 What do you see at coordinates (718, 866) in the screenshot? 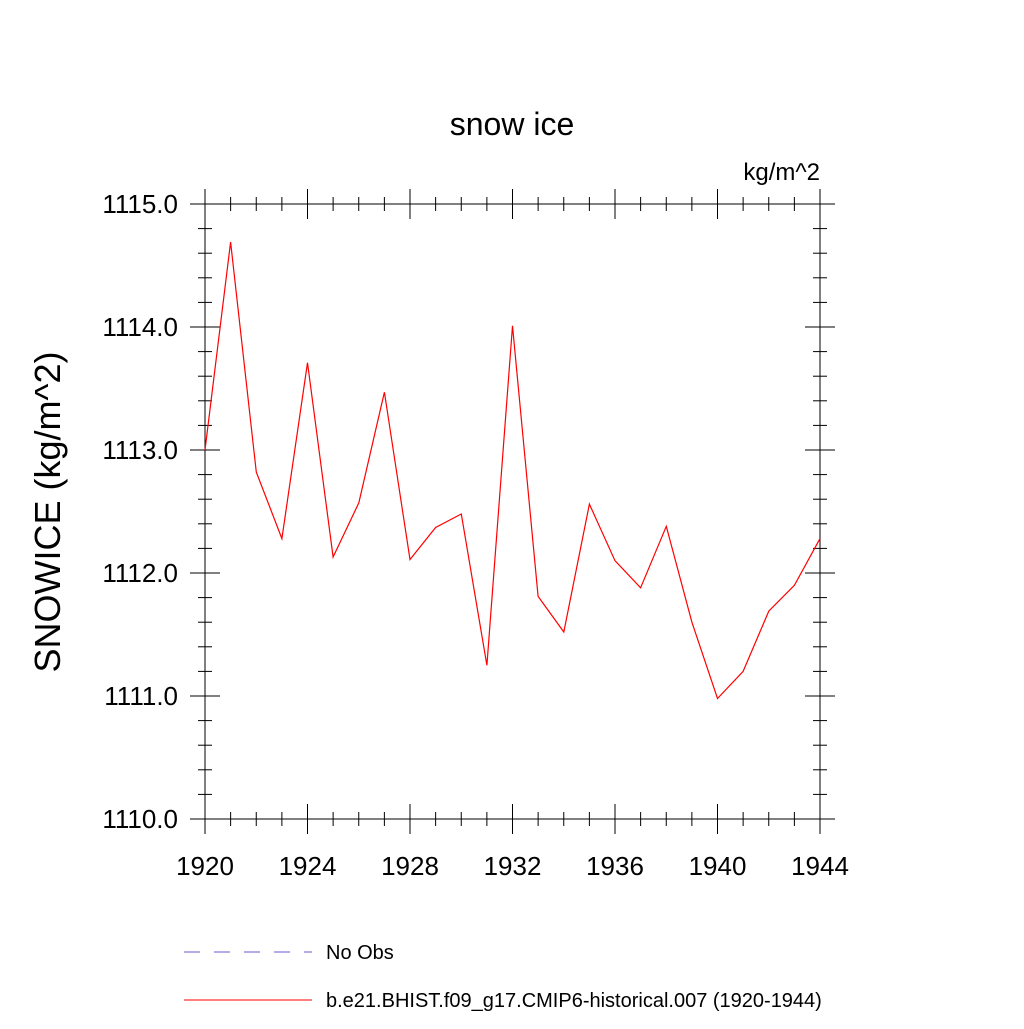
I see `x-tick-label: 1940` at bounding box center [718, 866].